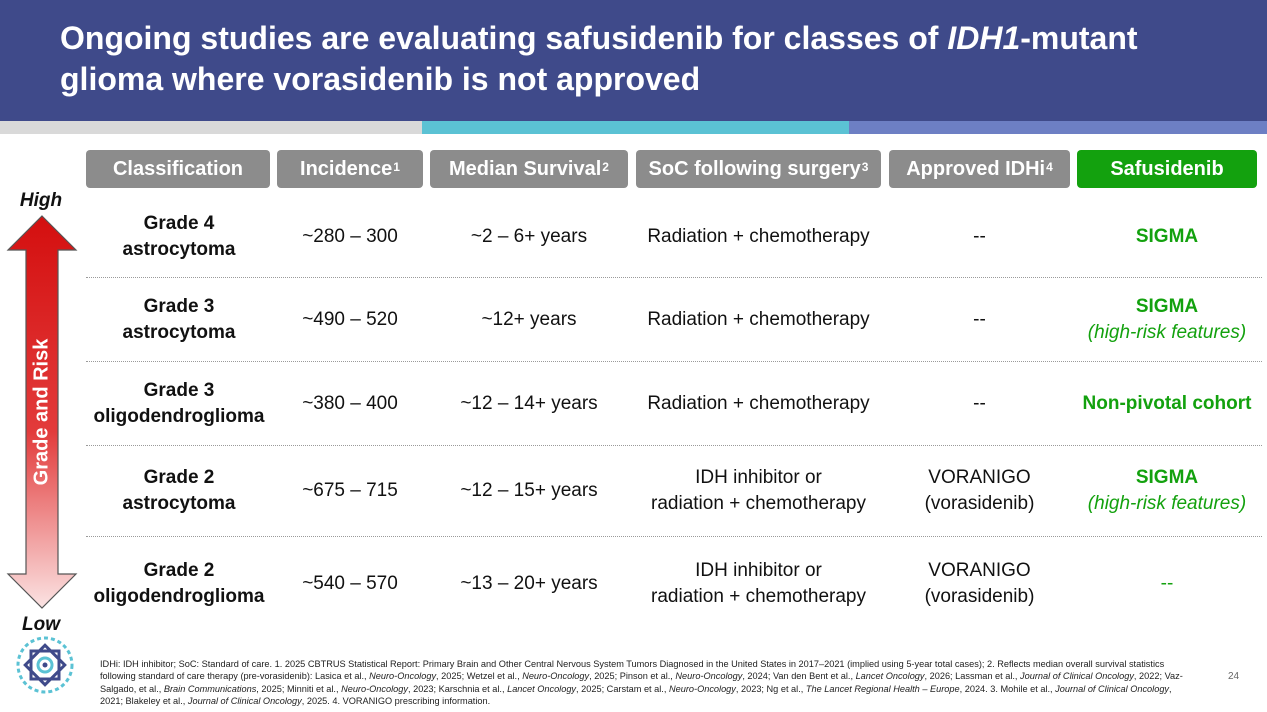  I want to click on incidence-cell: ~540 – 570, so click(350, 584).